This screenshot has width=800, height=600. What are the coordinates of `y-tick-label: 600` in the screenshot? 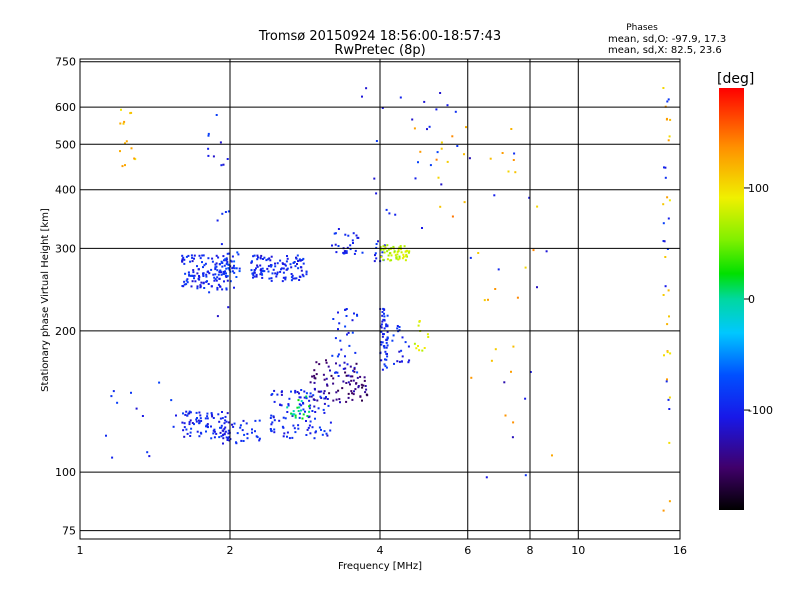 It's located at (65, 107).